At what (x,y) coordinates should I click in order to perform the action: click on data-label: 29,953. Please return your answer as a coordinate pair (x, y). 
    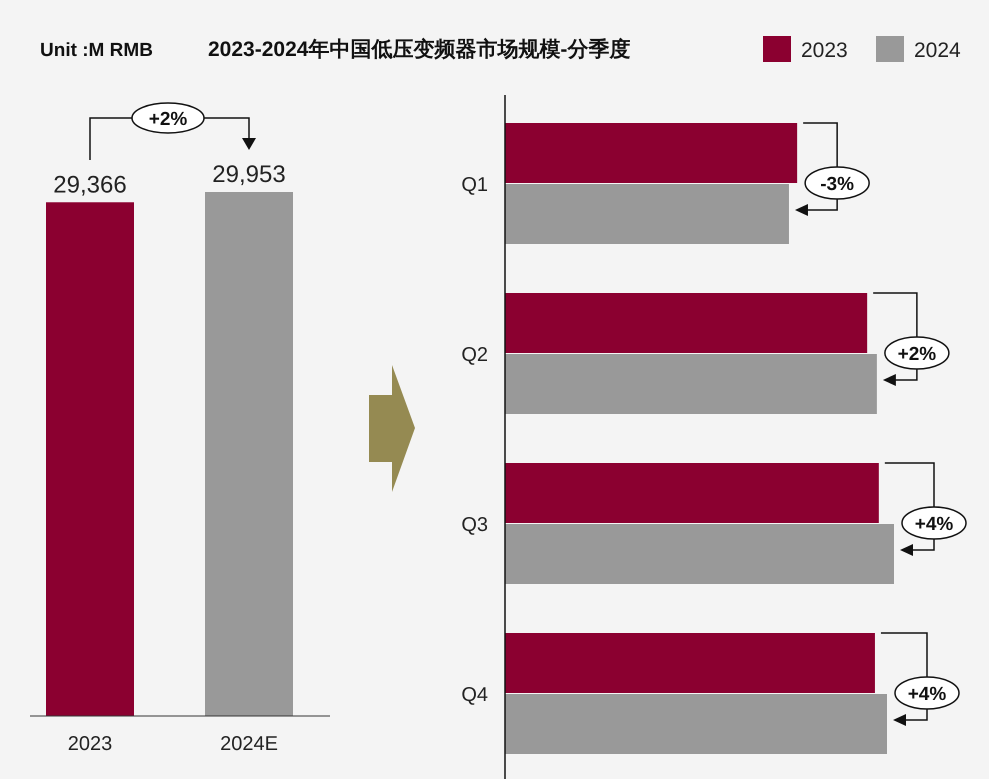
    Looking at the image, I should click on (249, 174).